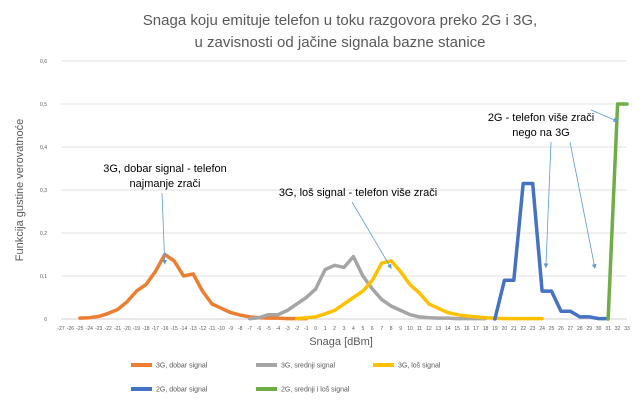 Image resolution: width=640 pixels, height=407 pixels. What do you see at coordinates (541, 118) in the screenshot?
I see `annotation-2g-line-1: 2G - telefon više zrači` at bounding box center [541, 118].